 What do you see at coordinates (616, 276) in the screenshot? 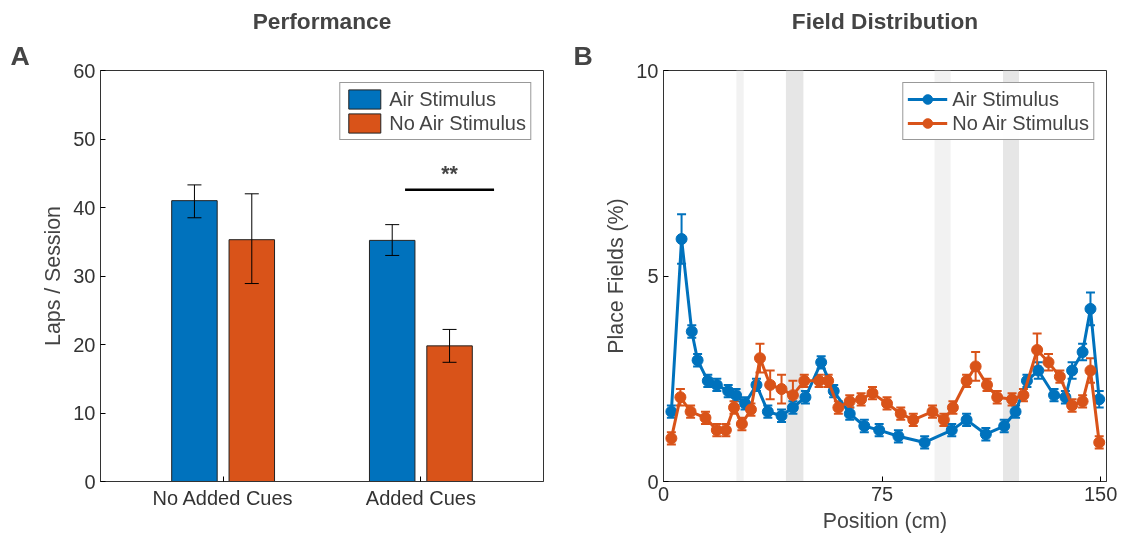
I see `y-axis-title: Place Fields (%)` at bounding box center [616, 276].